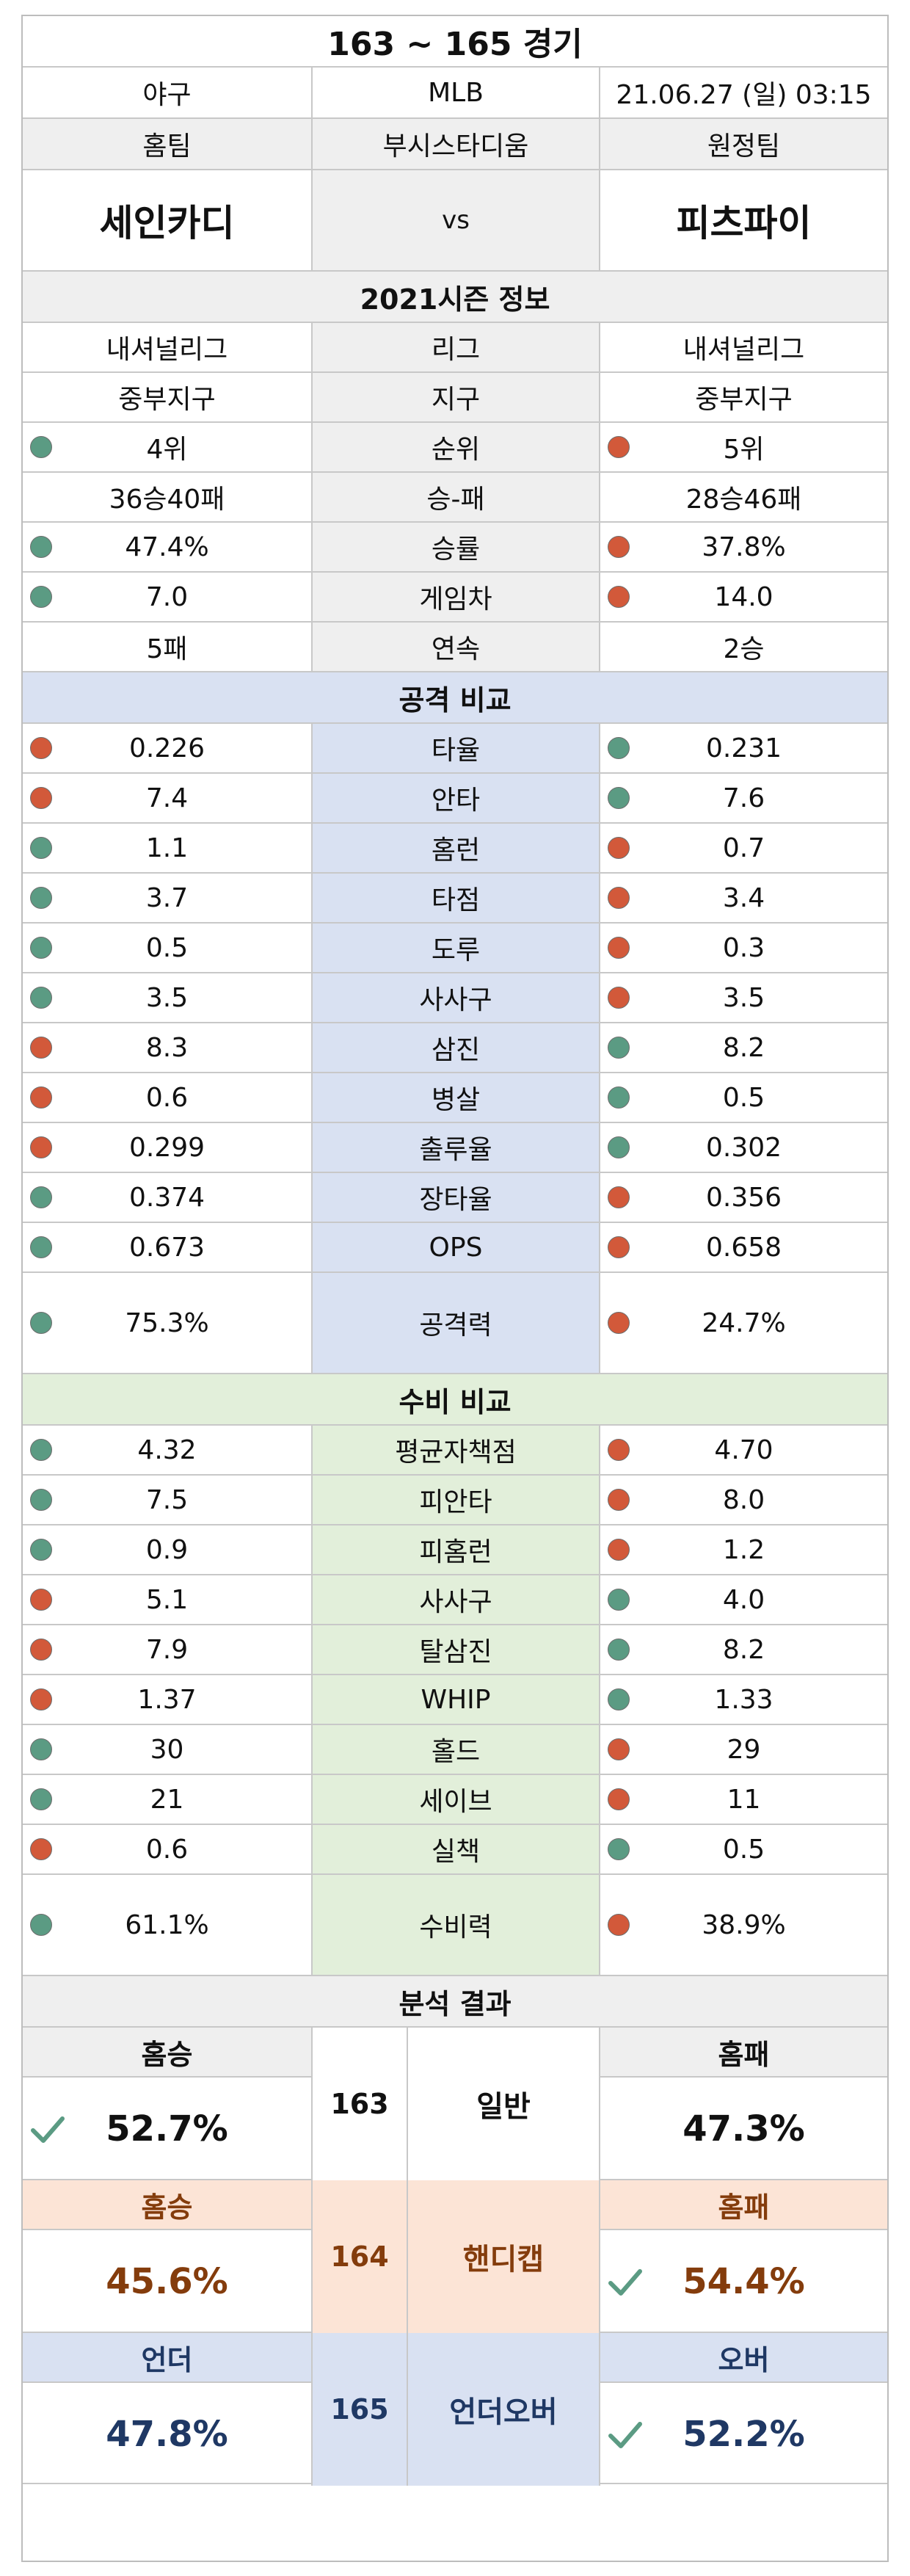  I want to click on home-team-header: 홈팀, so click(168, 144).